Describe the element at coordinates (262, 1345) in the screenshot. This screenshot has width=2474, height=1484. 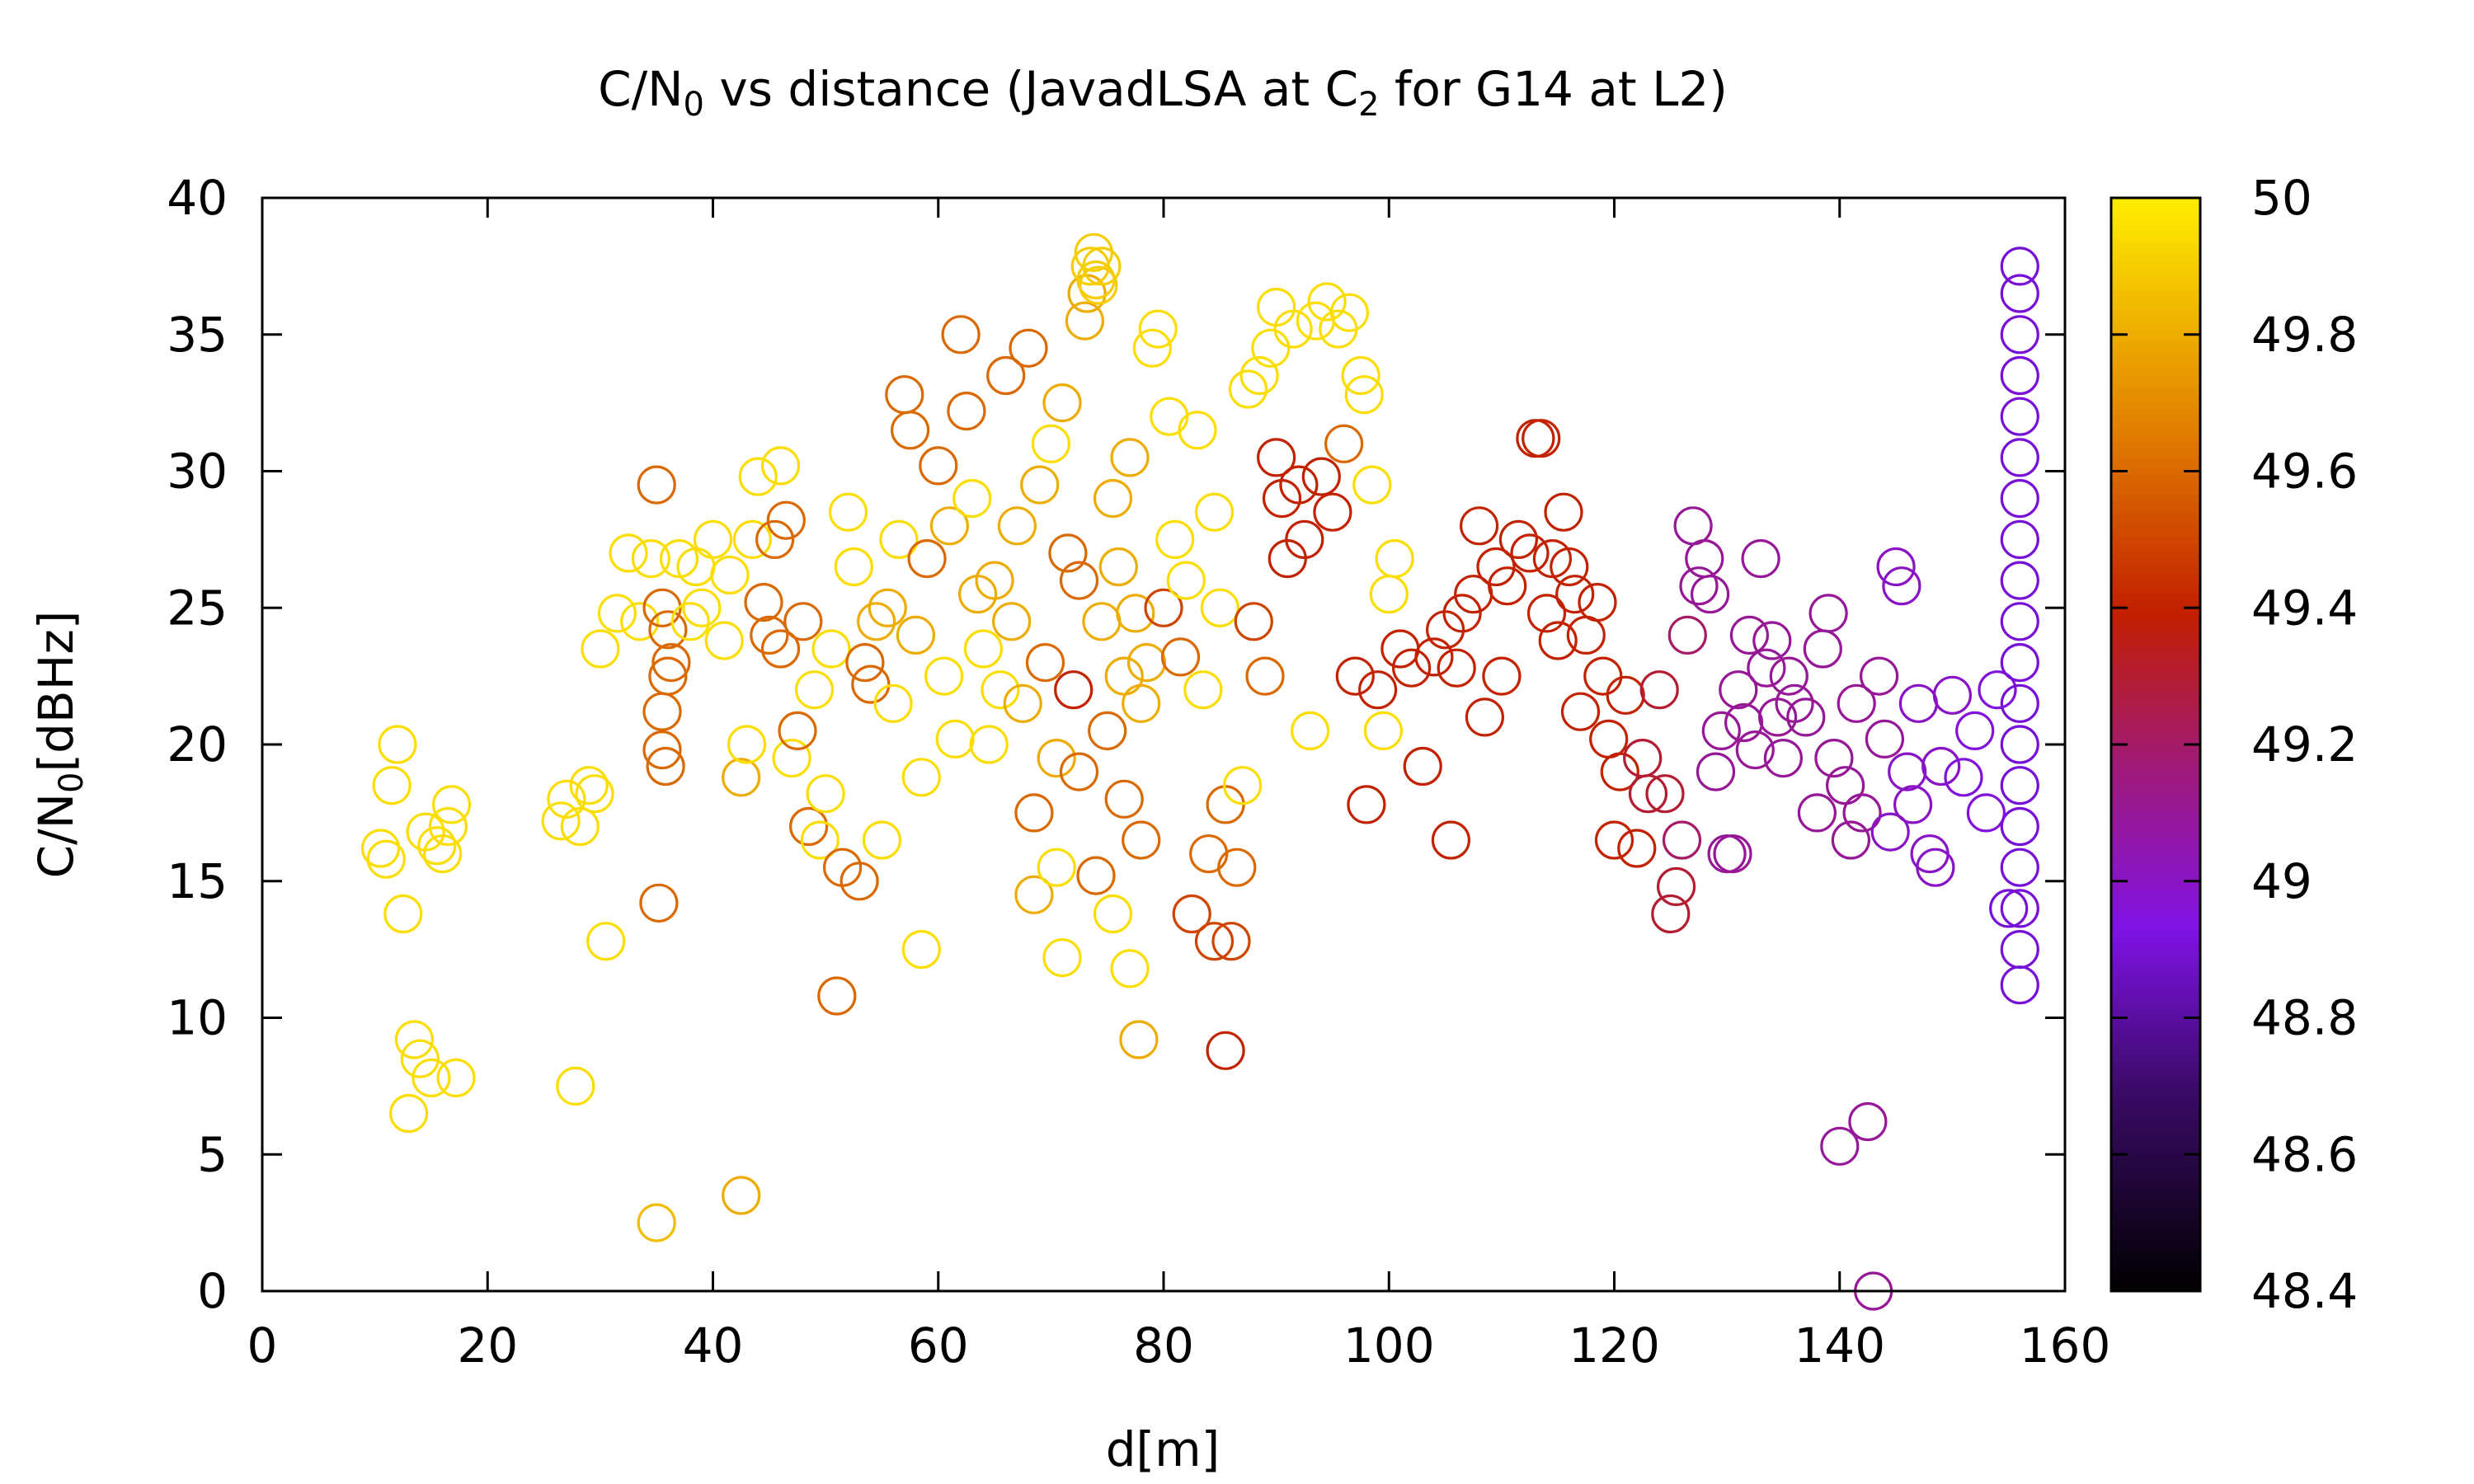
I see `x-tick-label: 0` at that location.